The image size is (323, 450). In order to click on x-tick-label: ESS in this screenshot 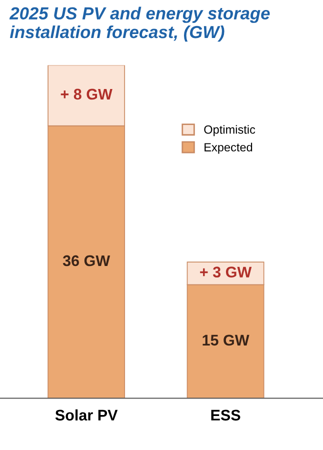, I will do `click(225, 415)`.